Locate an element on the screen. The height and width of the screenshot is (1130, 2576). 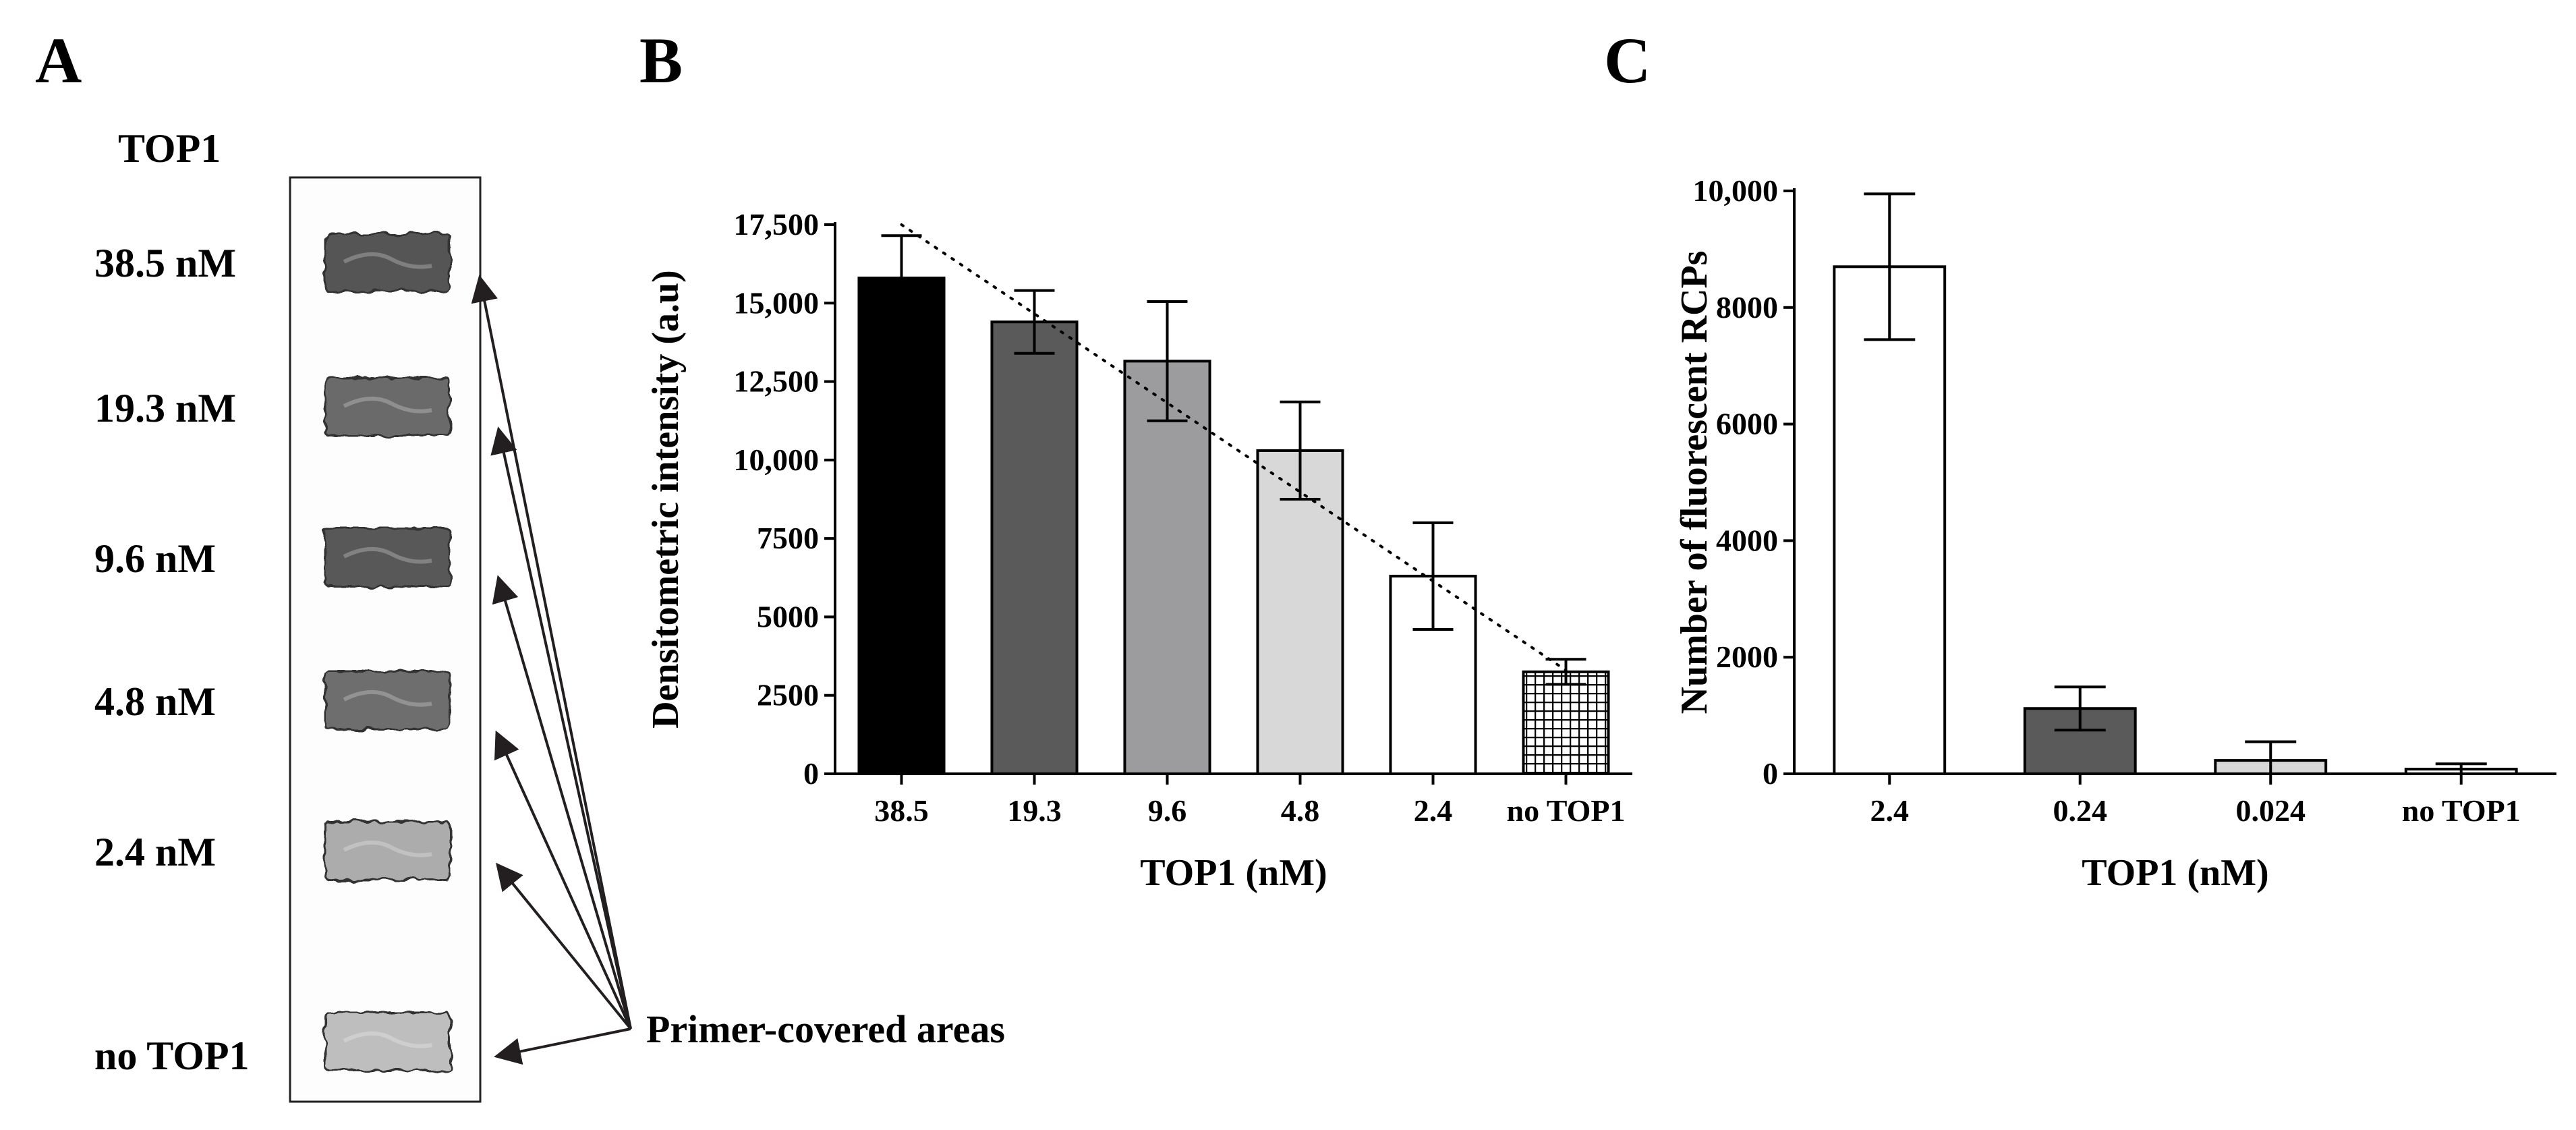
x-tick-label: 9.6 is located at coordinates (1167, 810).